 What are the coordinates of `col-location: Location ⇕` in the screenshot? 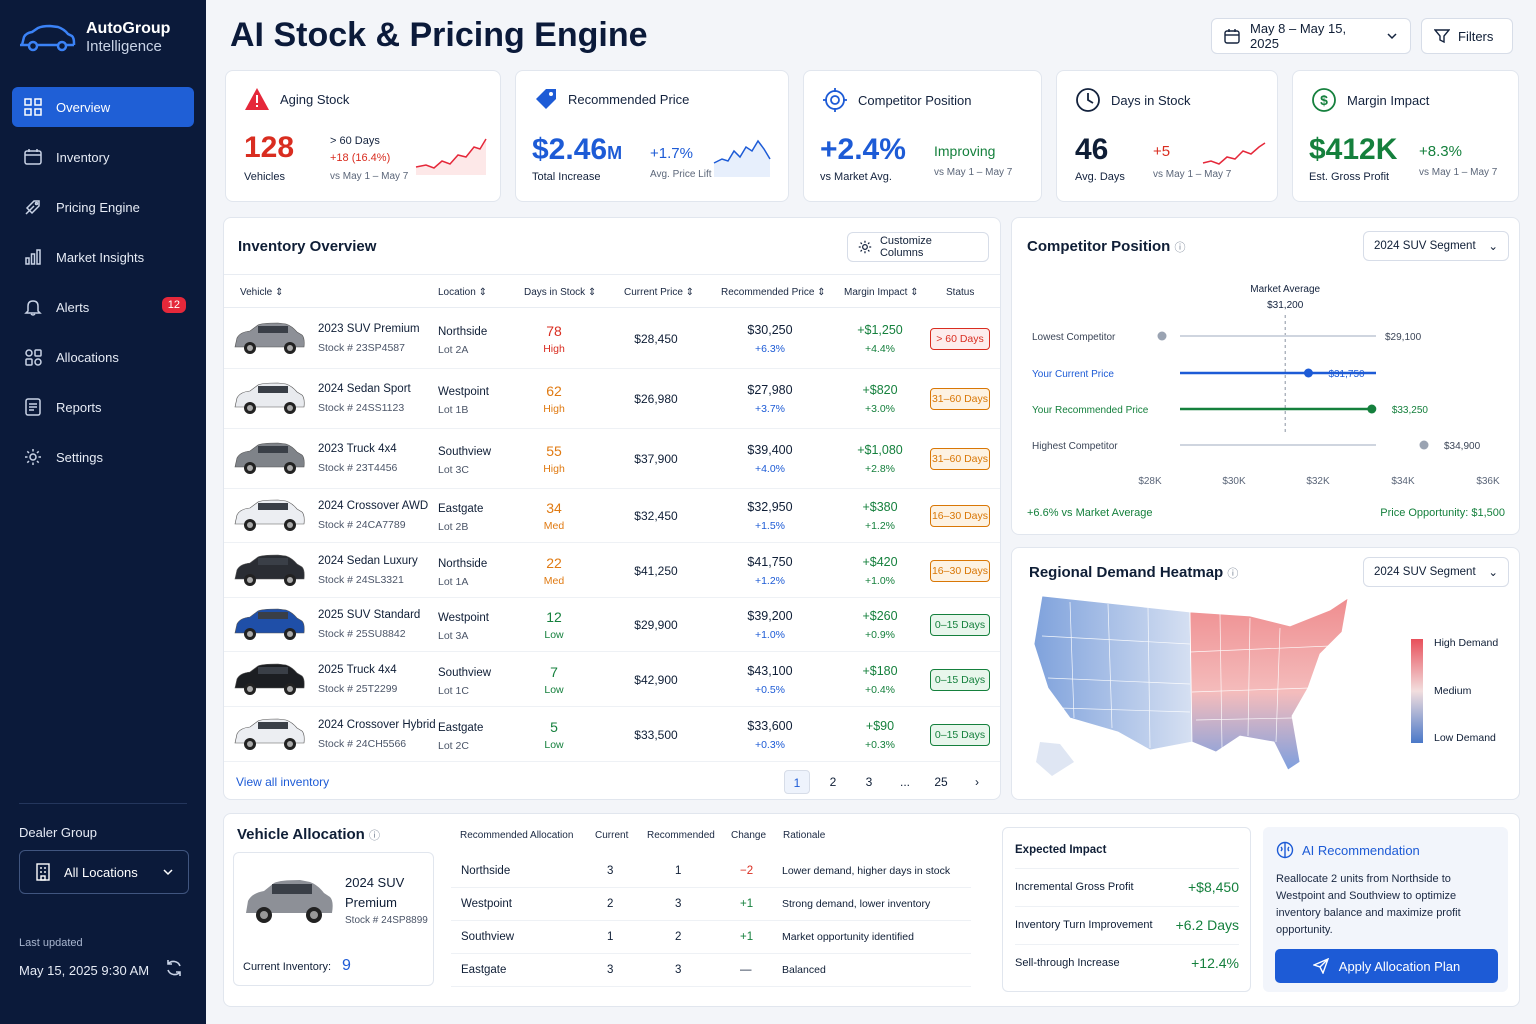 It's located at (462, 292).